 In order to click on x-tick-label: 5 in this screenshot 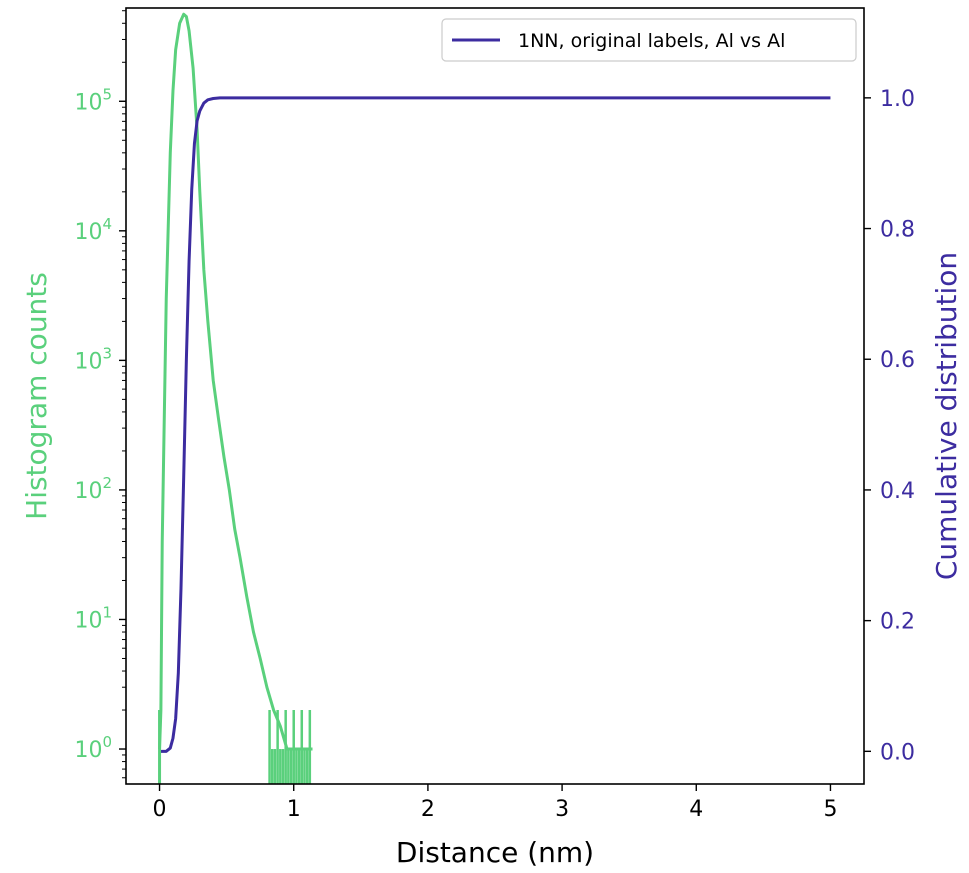, I will do `click(830, 809)`.